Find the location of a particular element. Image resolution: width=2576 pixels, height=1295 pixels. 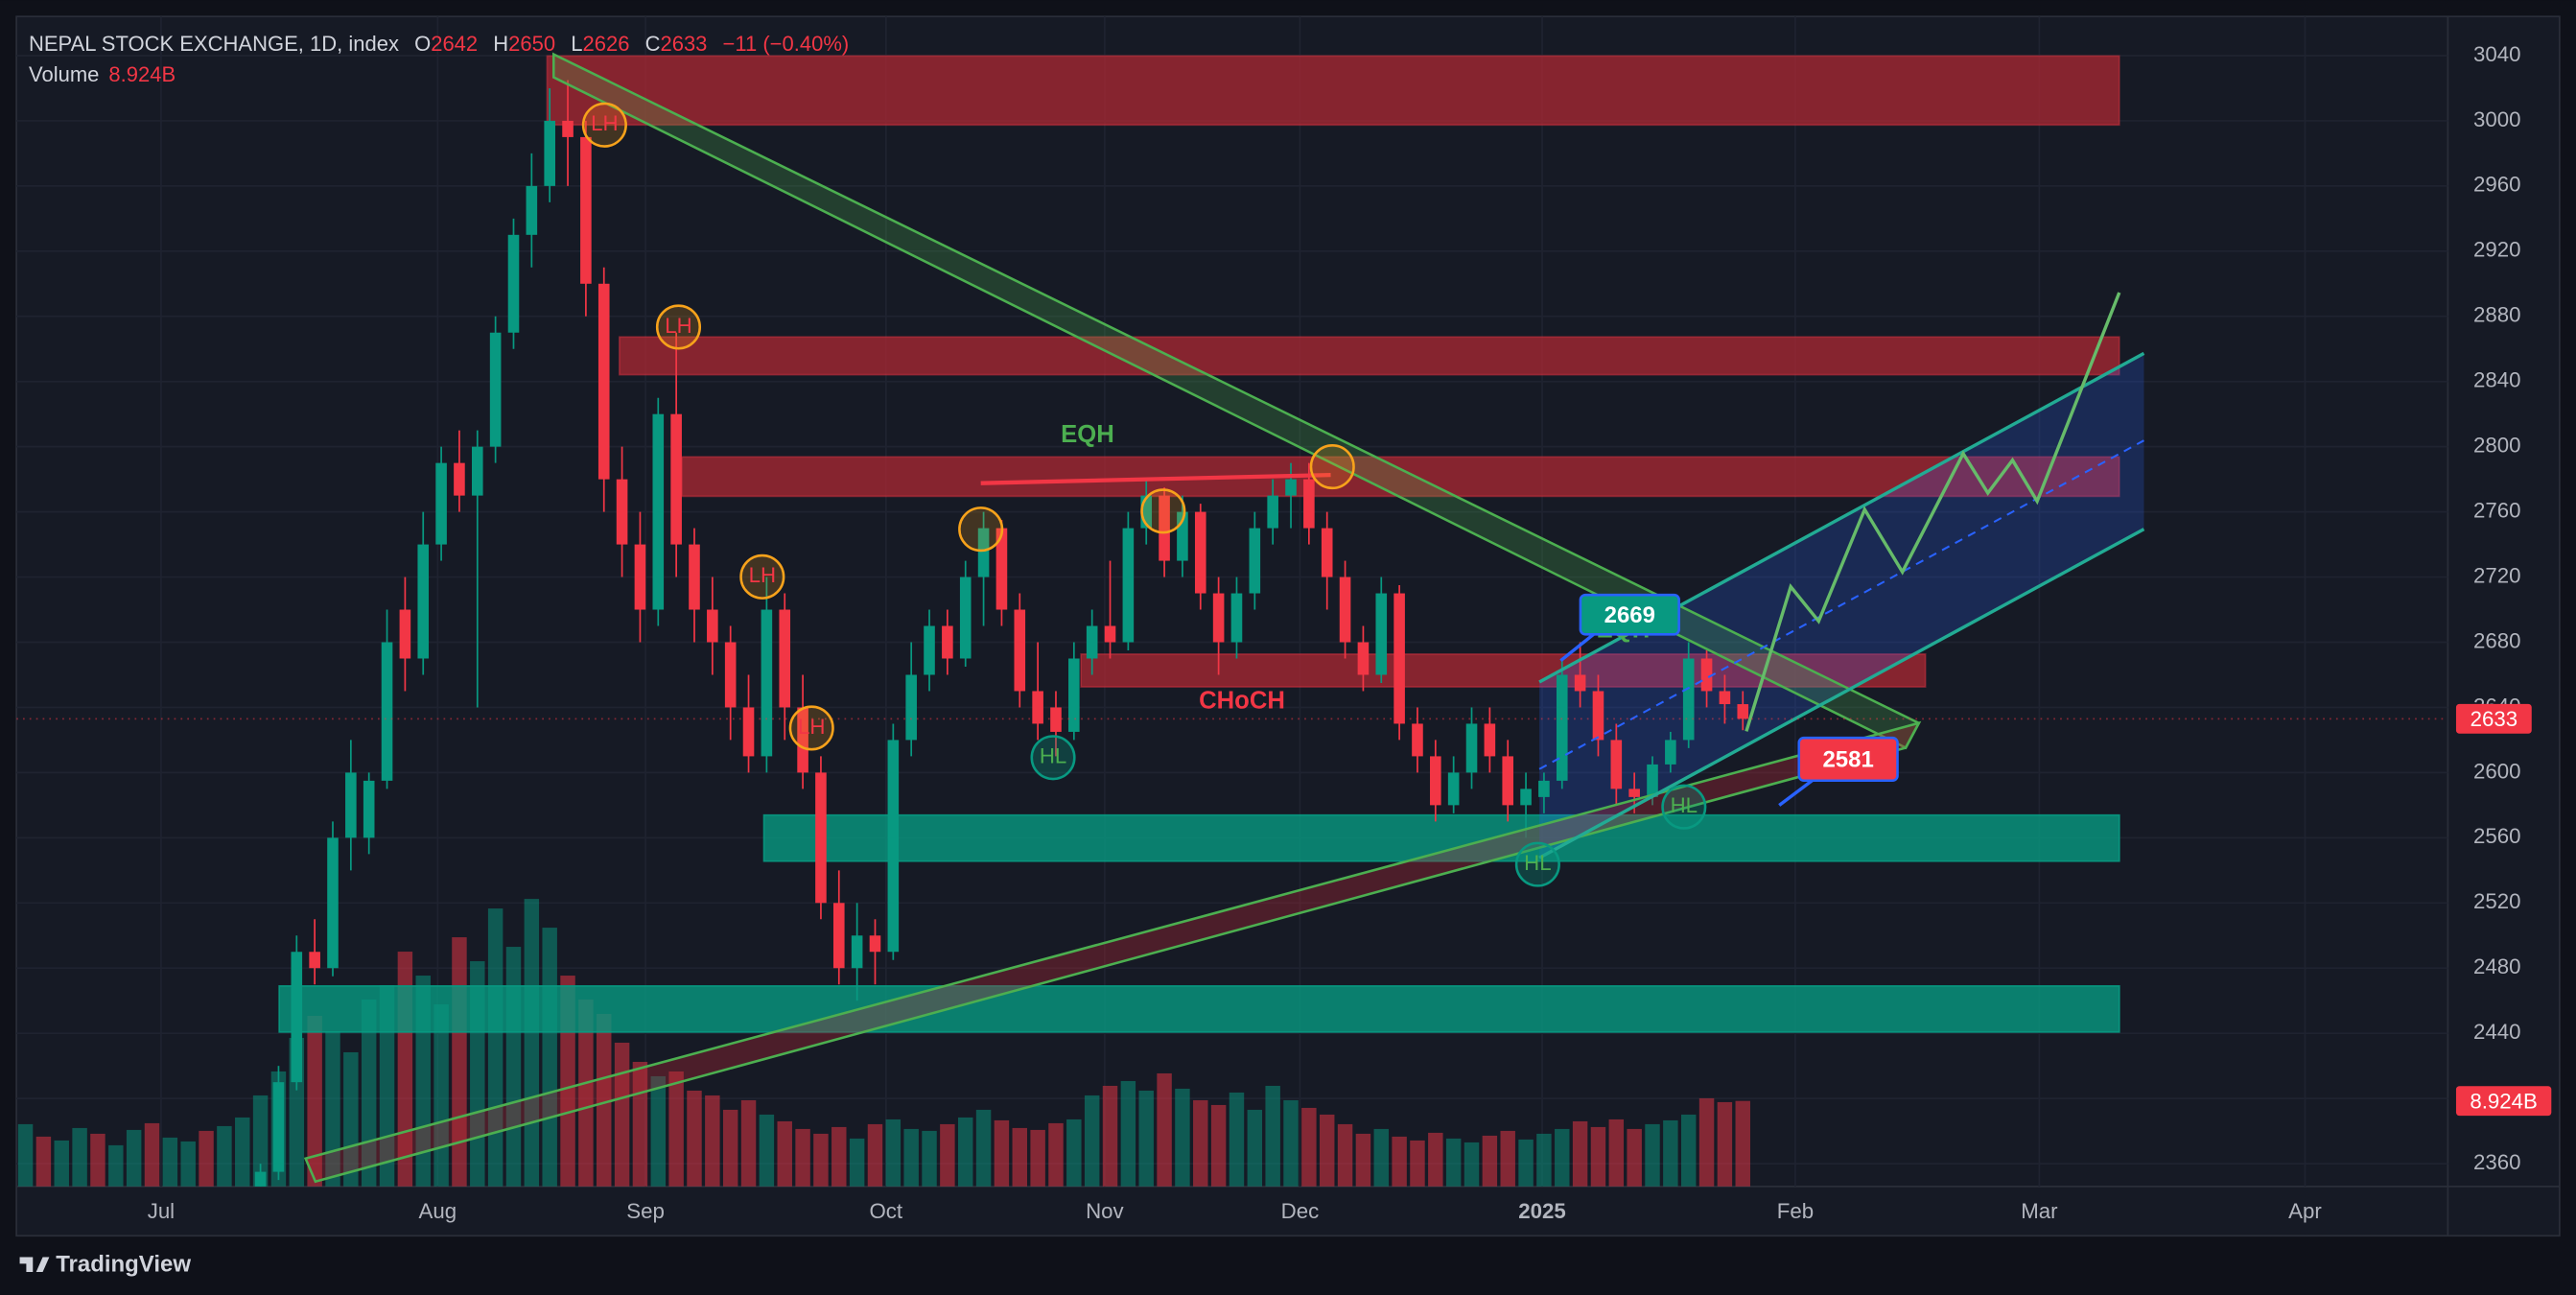

x-tick-label: Sep is located at coordinates (645, 1211).